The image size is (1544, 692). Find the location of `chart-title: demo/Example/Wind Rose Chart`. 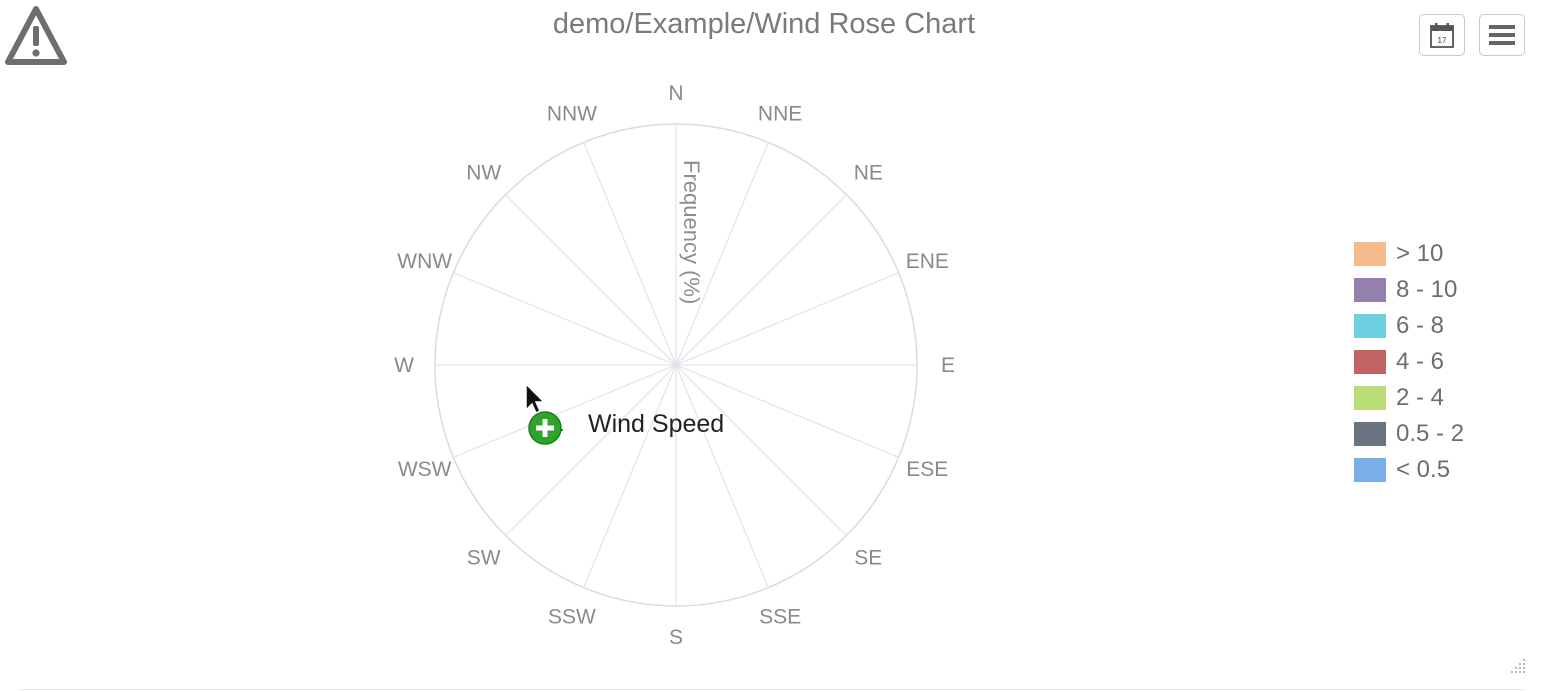

chart-title: demo/Example/Wind Rose Chart is located at coordinates (764, 24).